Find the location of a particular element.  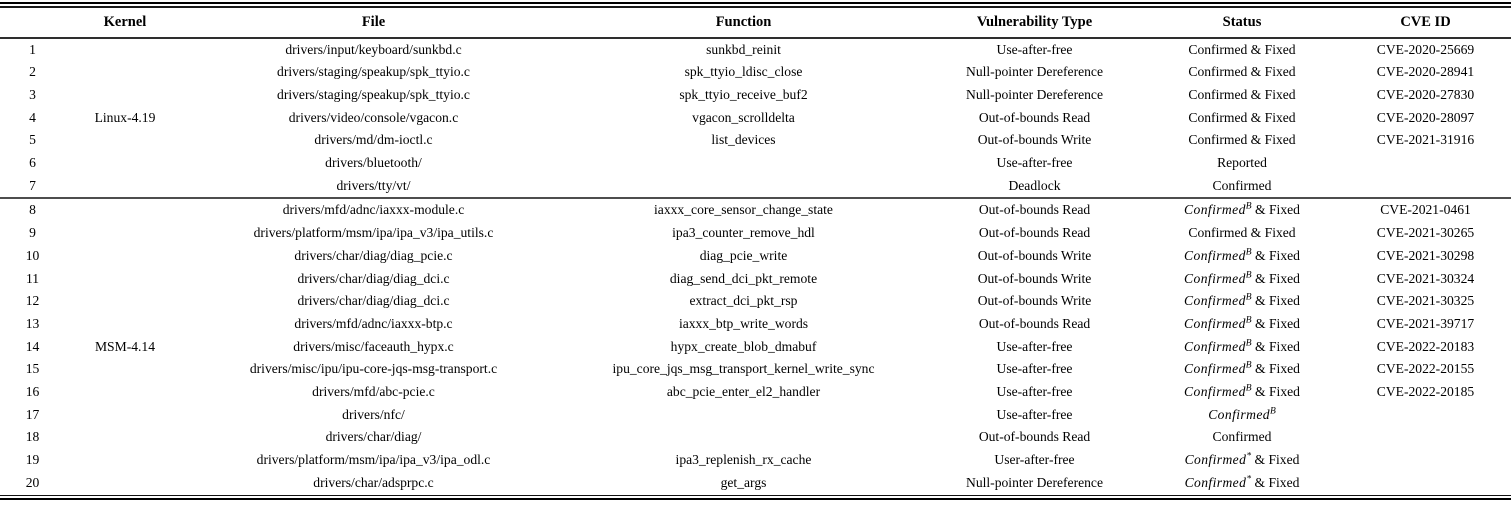

function-cell: list_devices is located at coordinates (743, 140).